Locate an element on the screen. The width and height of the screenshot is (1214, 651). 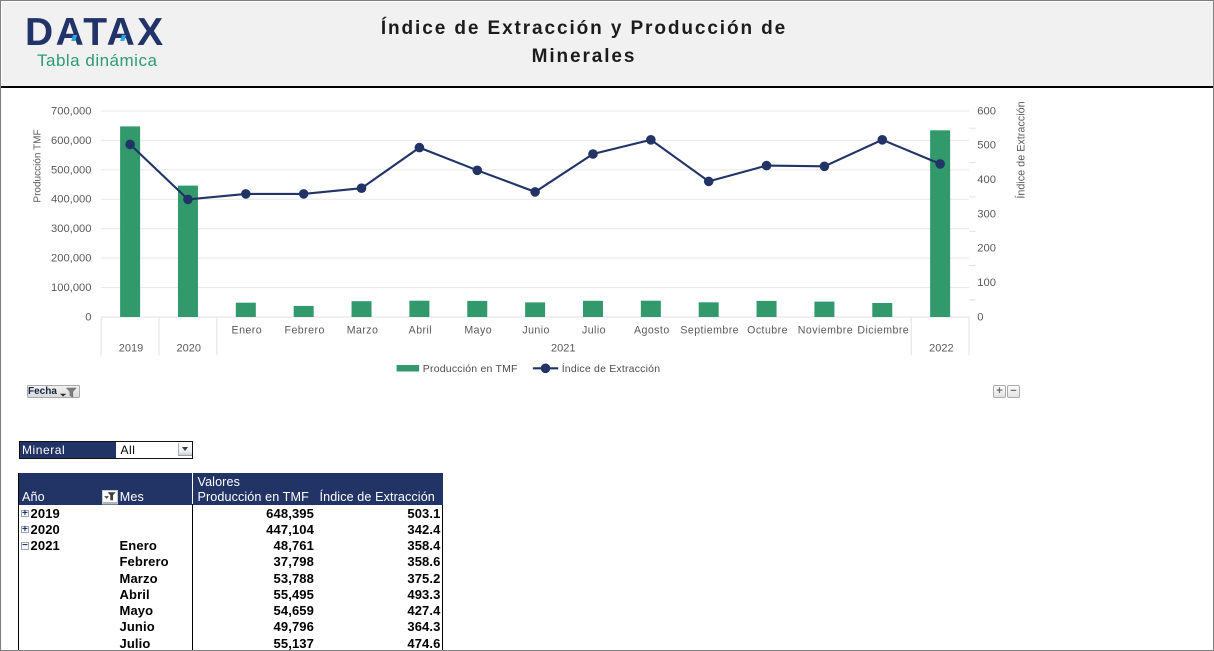
svg-text: Producción en TMF is located at coordinates (470, 369).